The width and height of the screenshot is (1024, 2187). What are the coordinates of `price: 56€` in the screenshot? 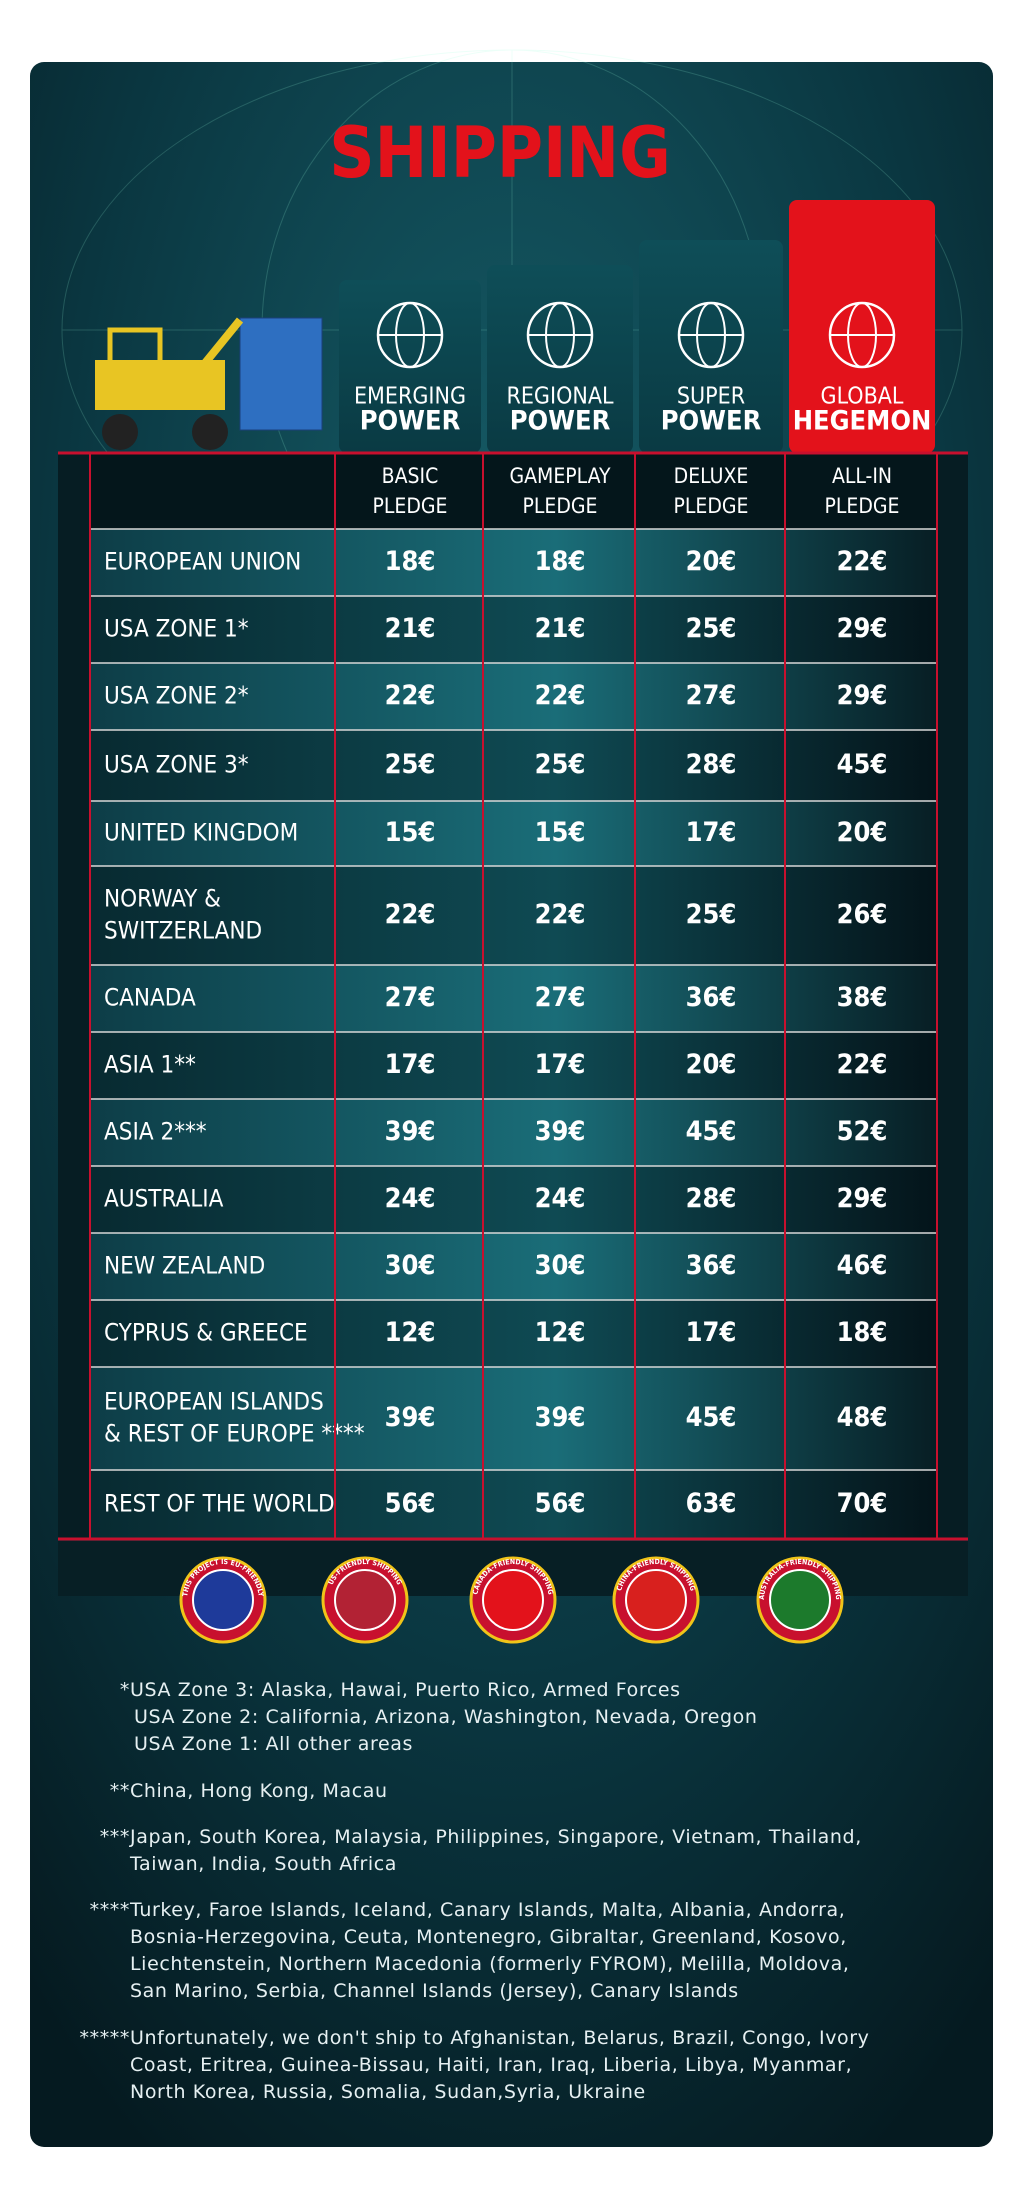 It's located at (410, 1503).